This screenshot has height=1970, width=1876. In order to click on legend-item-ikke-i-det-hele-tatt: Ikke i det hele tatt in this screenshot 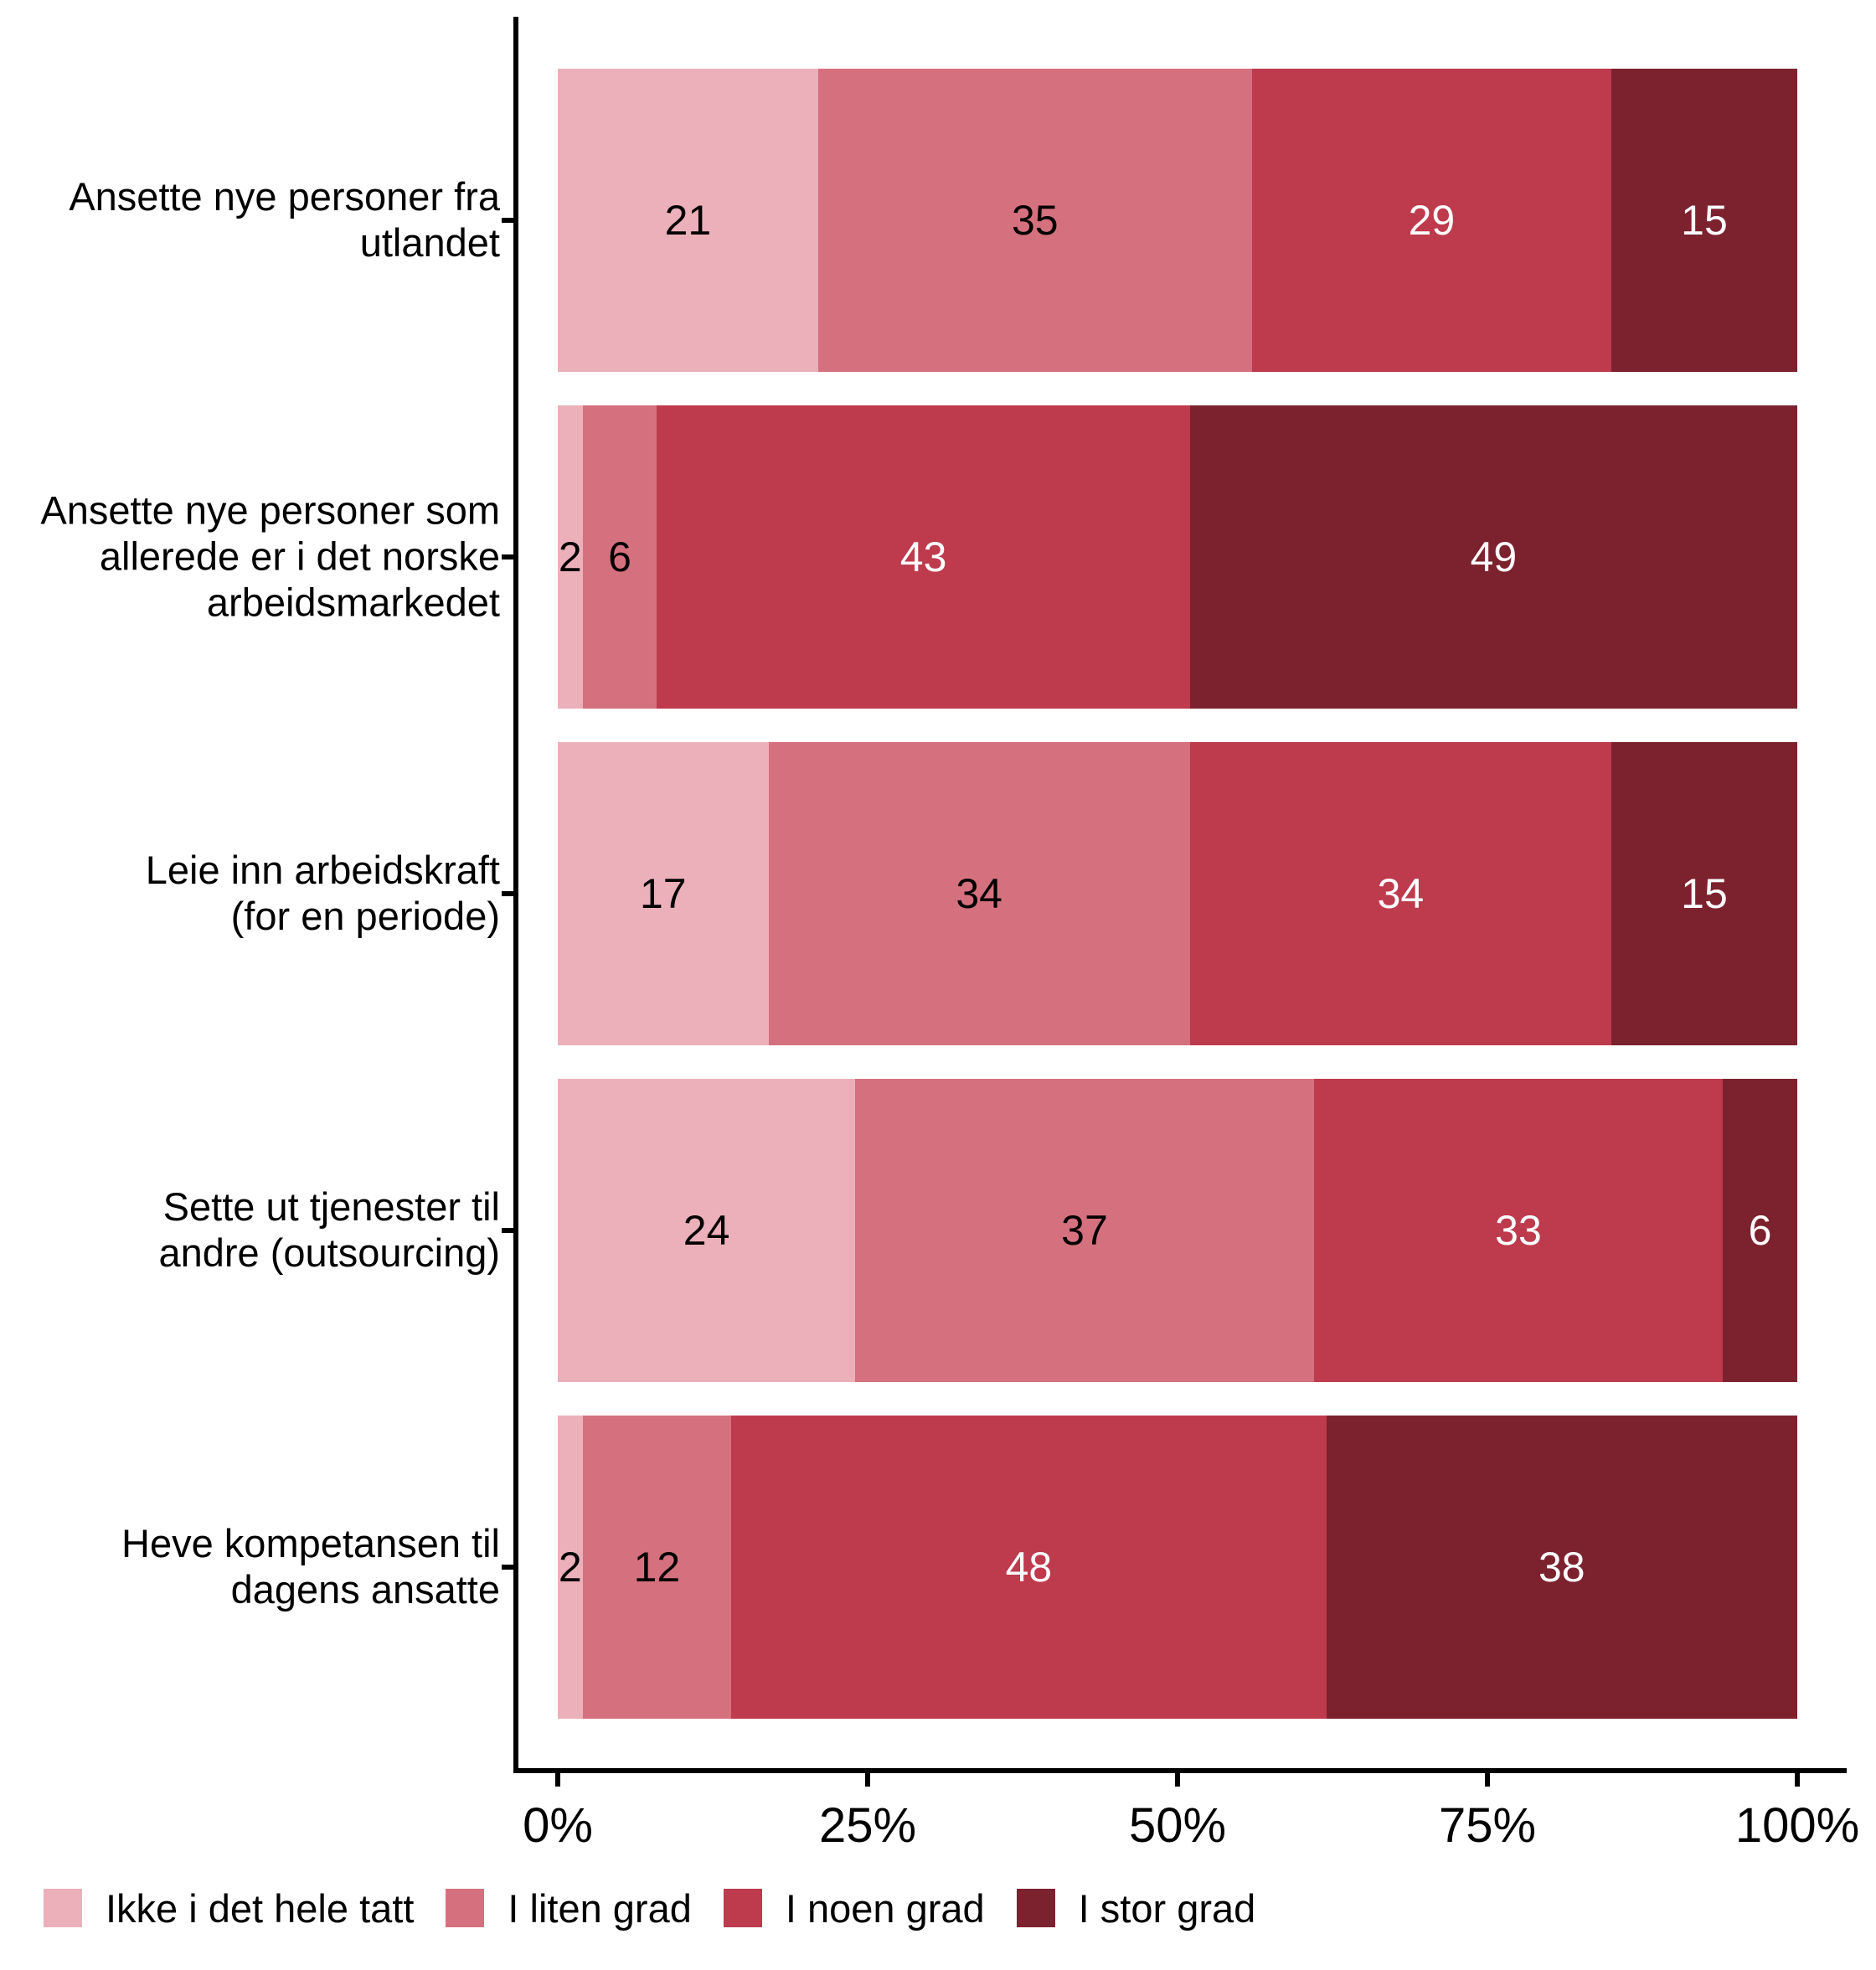, I will do `click(229, 1908)`.